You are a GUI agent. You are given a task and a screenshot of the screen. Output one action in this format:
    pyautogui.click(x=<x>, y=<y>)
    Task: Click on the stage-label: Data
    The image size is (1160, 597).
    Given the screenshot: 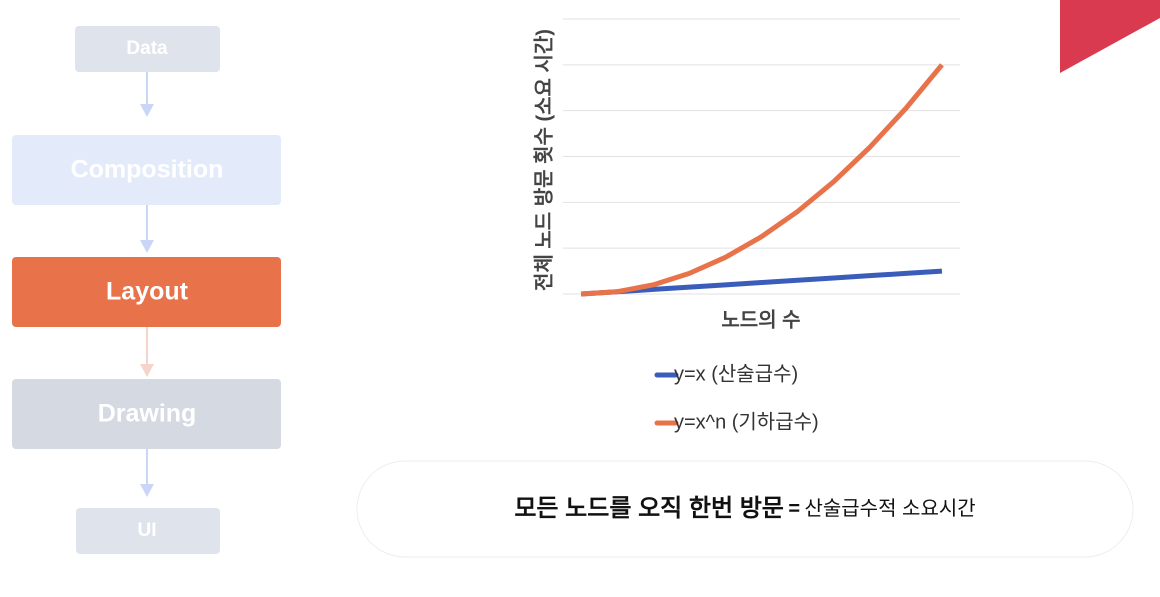 What is the action you would take?
    pyautogui.click(x=147, y=48)
    